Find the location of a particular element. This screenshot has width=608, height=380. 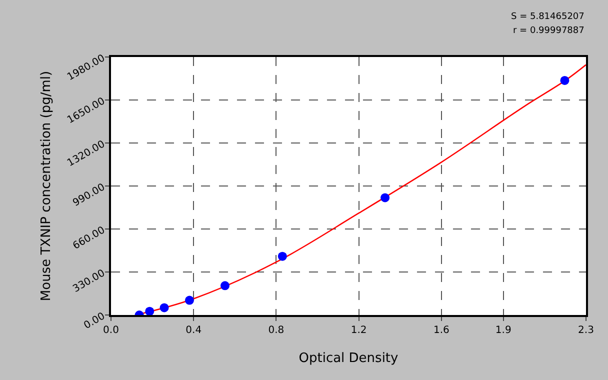

x-tick-label: 0.4 is located at coordinates (194, 330).